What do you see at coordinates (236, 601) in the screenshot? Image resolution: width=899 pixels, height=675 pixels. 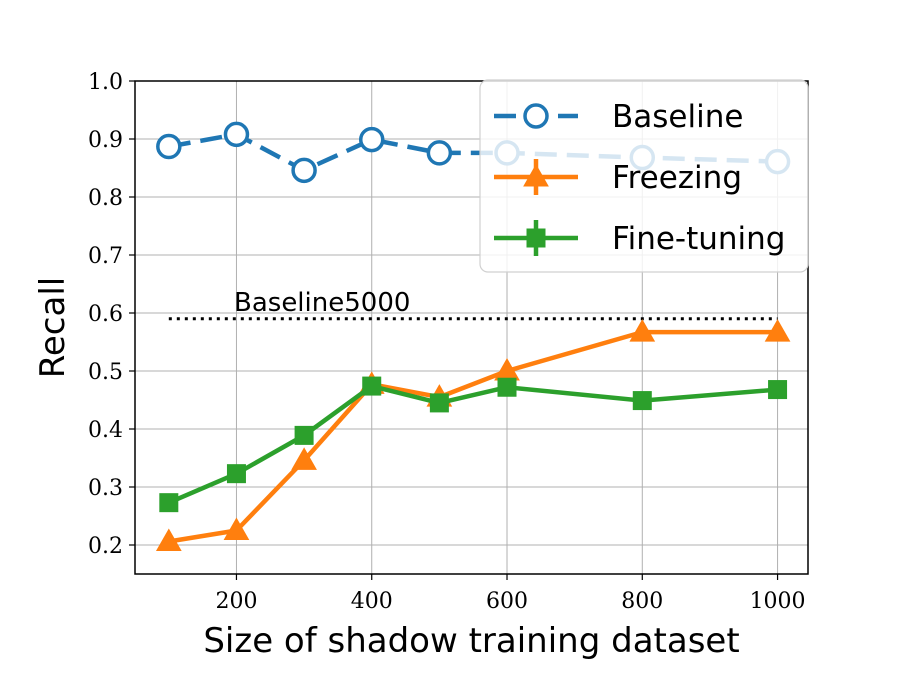 I see `x-tick-label: 200` at bounding box center [236, 601].